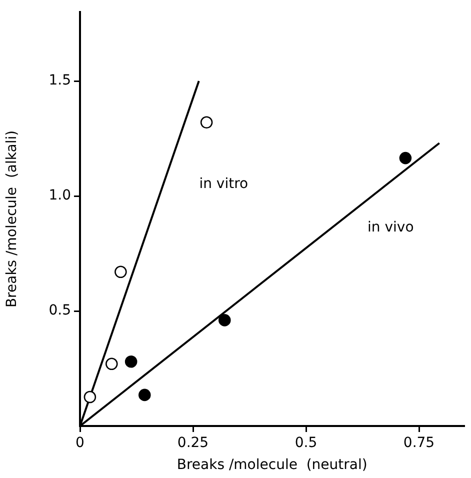 Image resolution: width=471 pixels, height=478 pixels. I want to click on x-tick-label: 0.75, so click(419, 443).